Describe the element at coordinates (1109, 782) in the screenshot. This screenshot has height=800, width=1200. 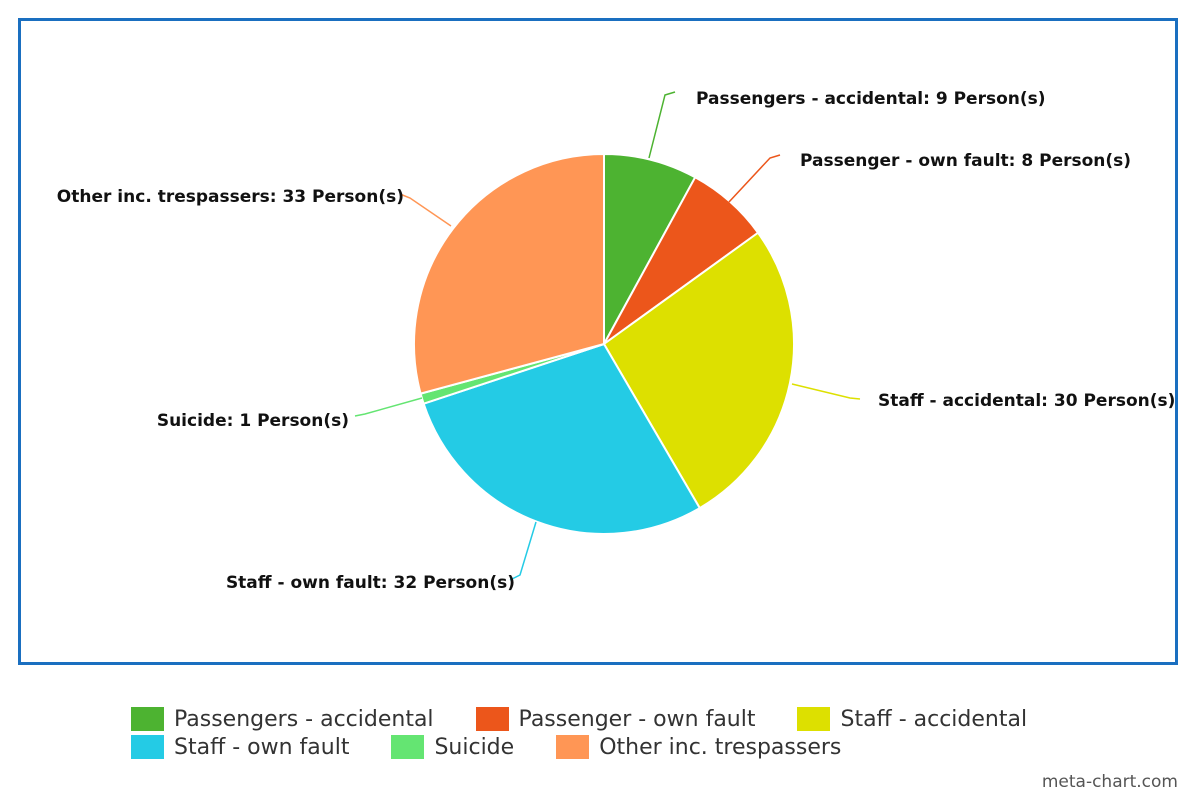
I see `credit-text: meta-chart.com` at that location.